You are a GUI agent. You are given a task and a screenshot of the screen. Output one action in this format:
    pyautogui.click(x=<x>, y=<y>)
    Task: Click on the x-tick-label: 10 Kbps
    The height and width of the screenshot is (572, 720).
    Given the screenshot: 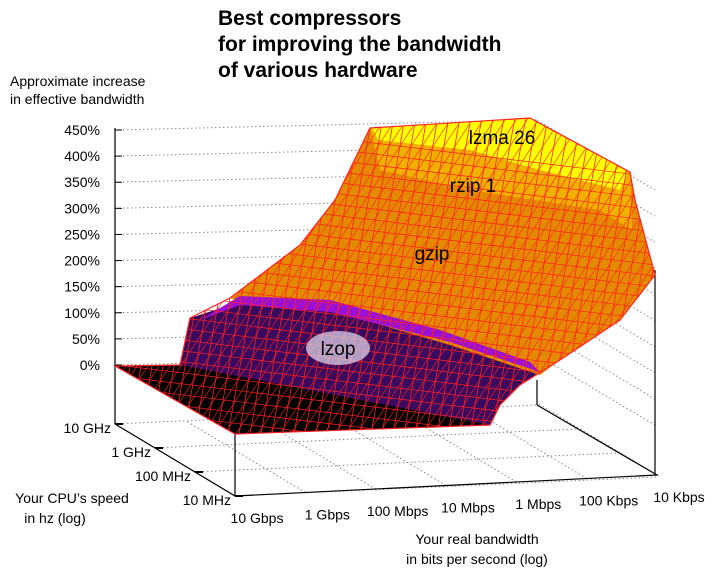 What is the action you would take?
    pyautogui.click(x=678, y=497)
    